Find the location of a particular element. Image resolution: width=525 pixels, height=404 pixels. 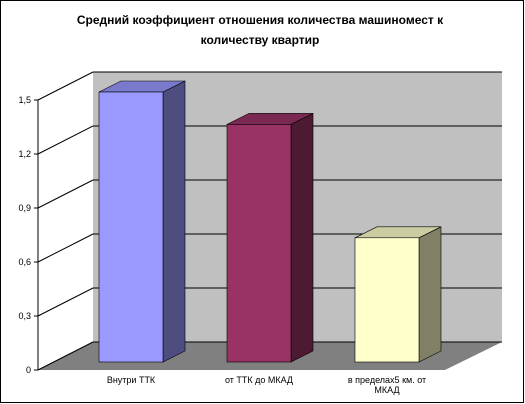

y-tick-label: 0,3 is located at coordinates (24, 316).